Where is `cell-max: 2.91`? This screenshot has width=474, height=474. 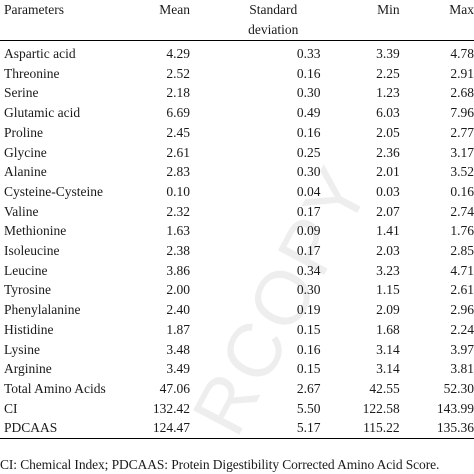
cell-max: 2.91 is located at coordinates (462, 73).